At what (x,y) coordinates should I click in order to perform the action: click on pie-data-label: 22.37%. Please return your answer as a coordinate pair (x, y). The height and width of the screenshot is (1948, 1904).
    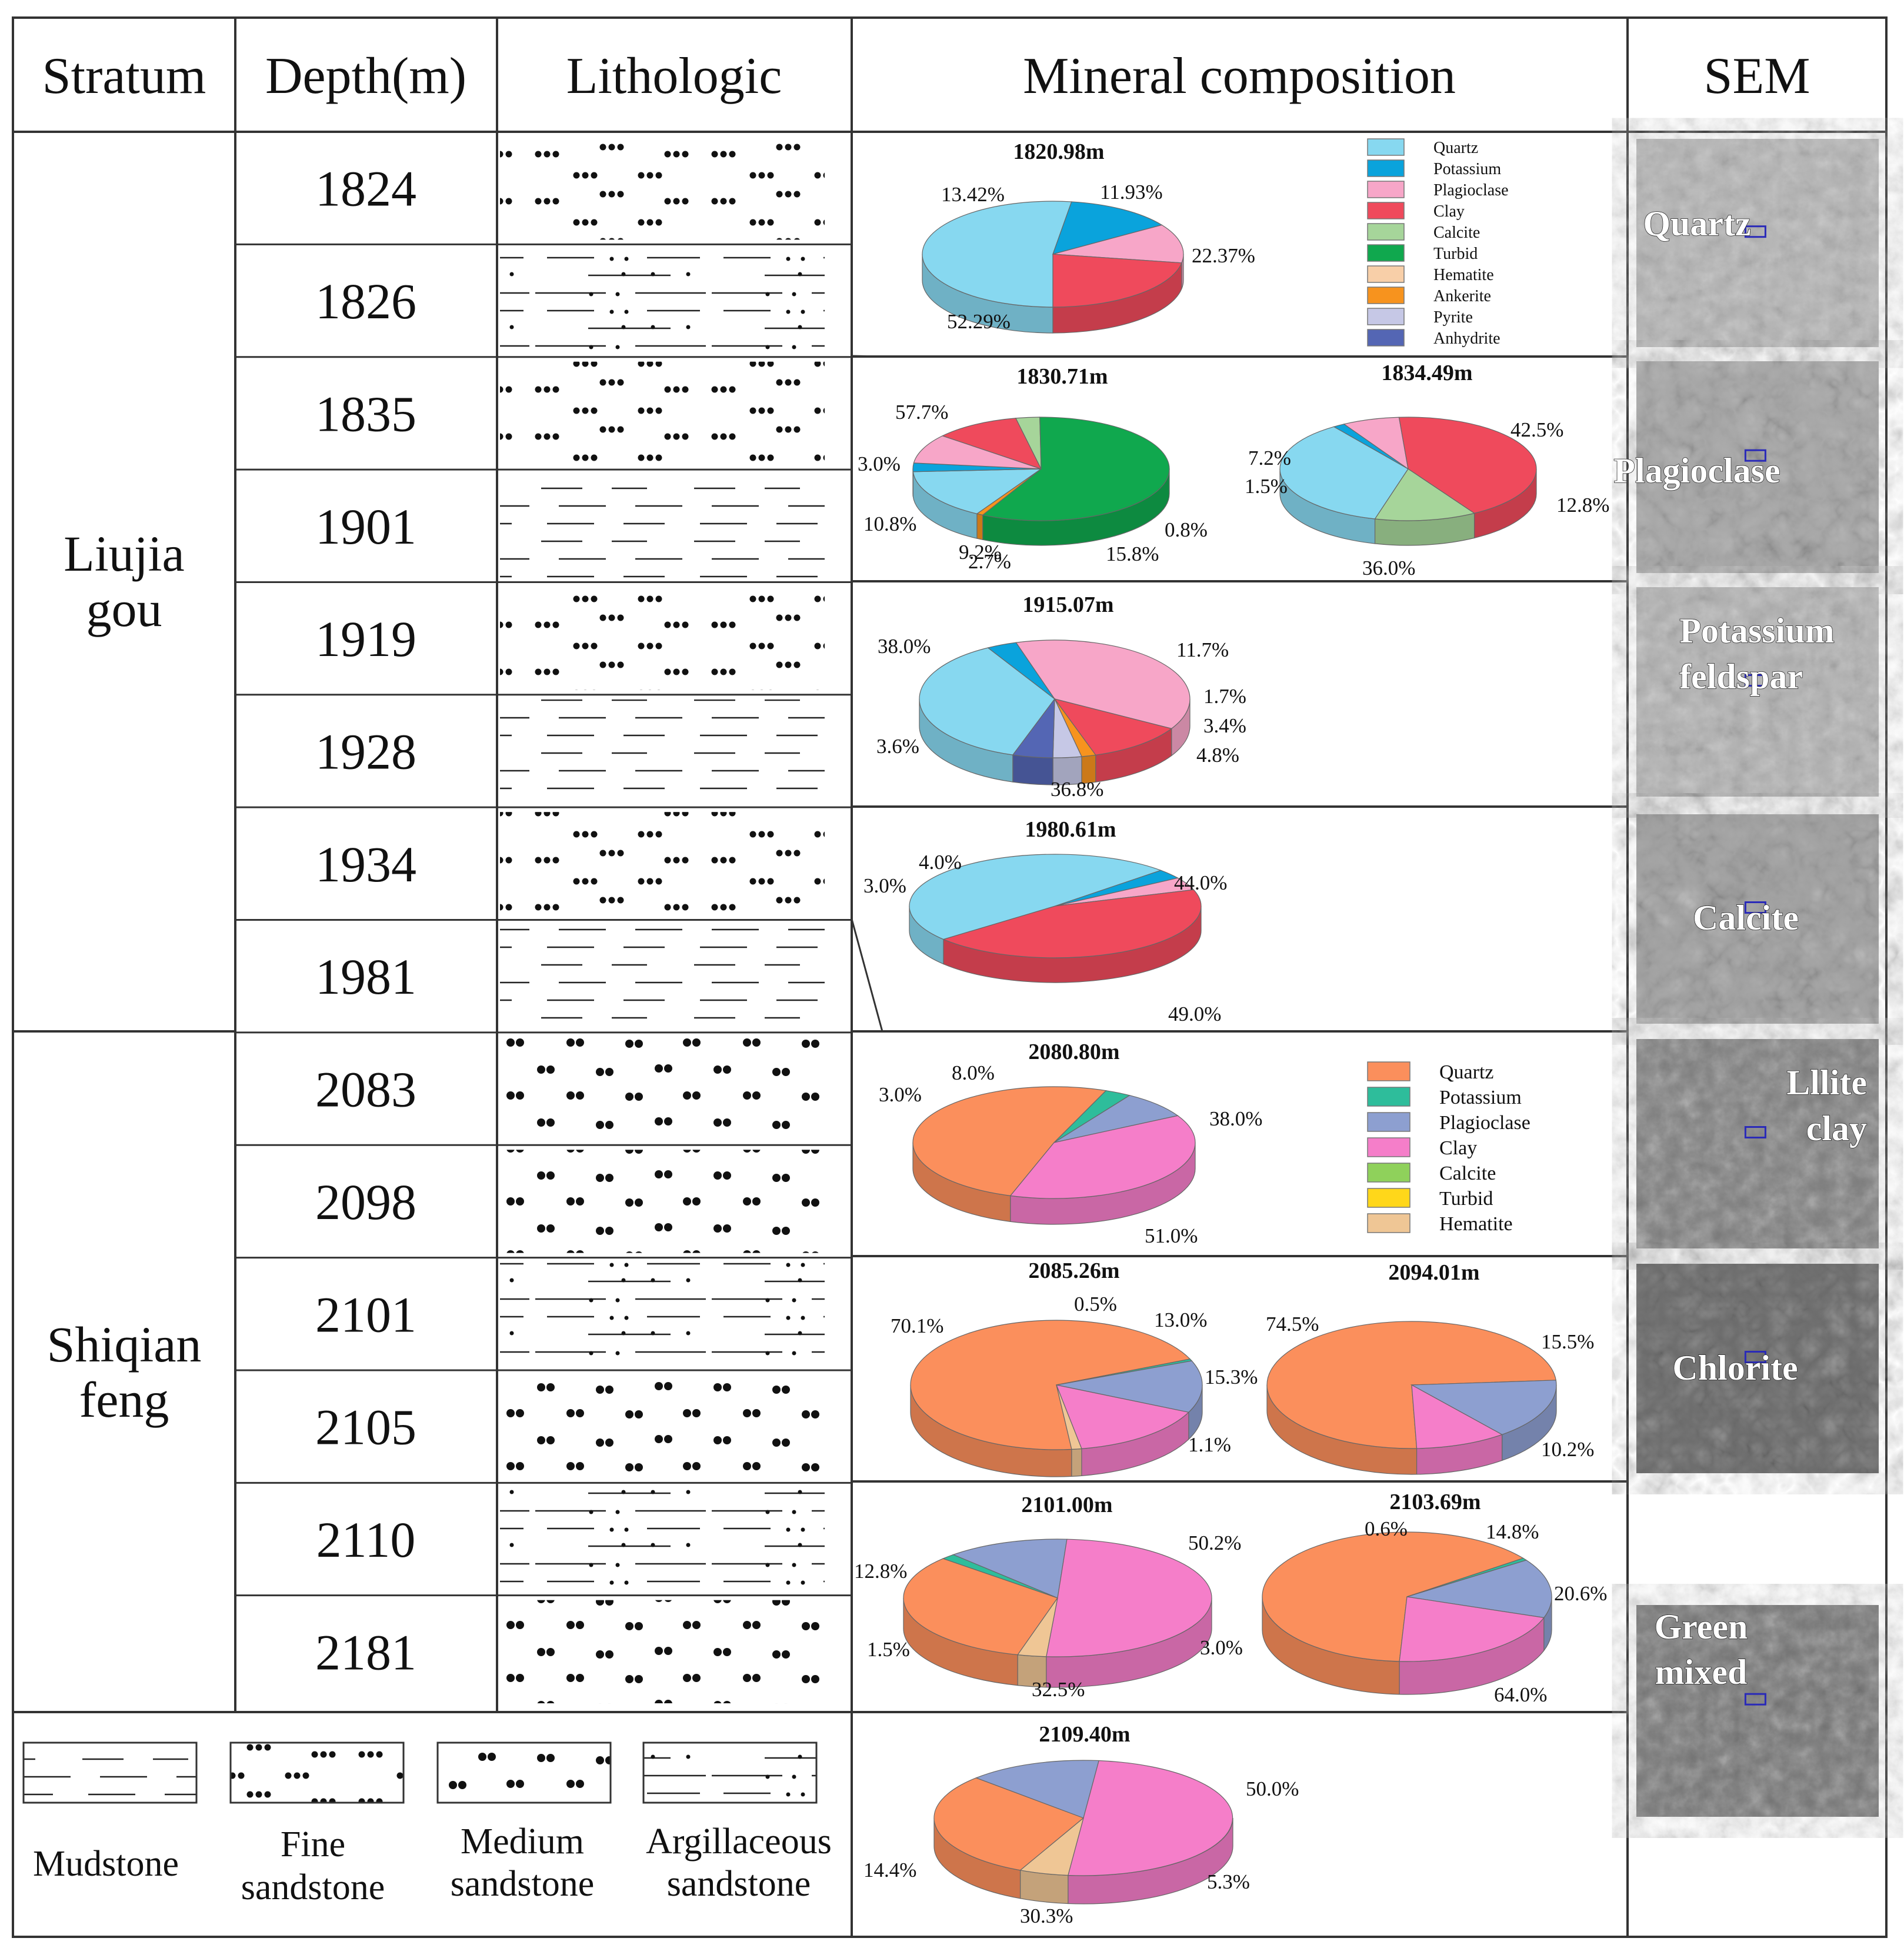
    Looking at the image, I should click on (1223, 256).